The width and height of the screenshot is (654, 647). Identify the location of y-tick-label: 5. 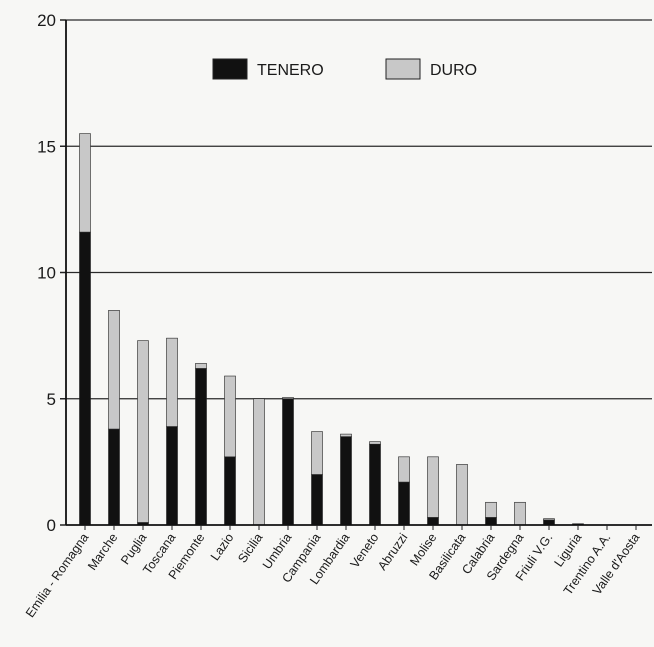
(51, 399).